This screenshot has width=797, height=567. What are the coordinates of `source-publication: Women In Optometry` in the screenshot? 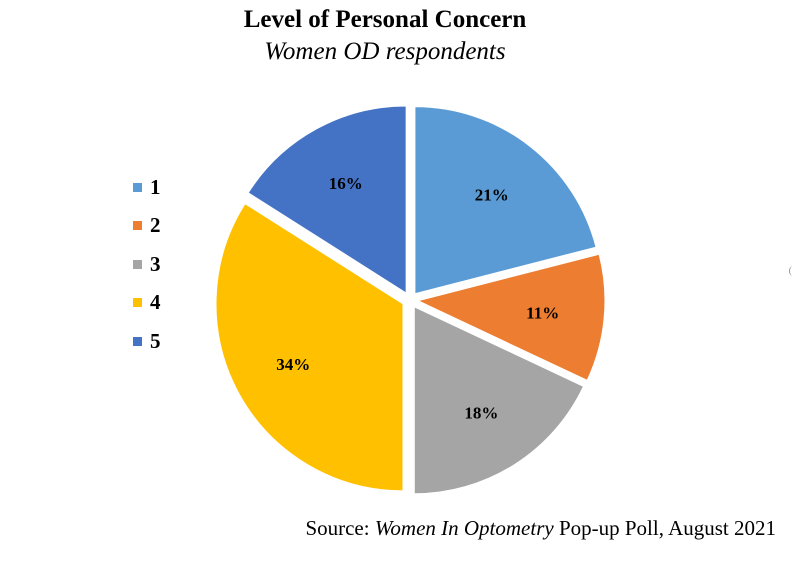 It's located at (464, 528).